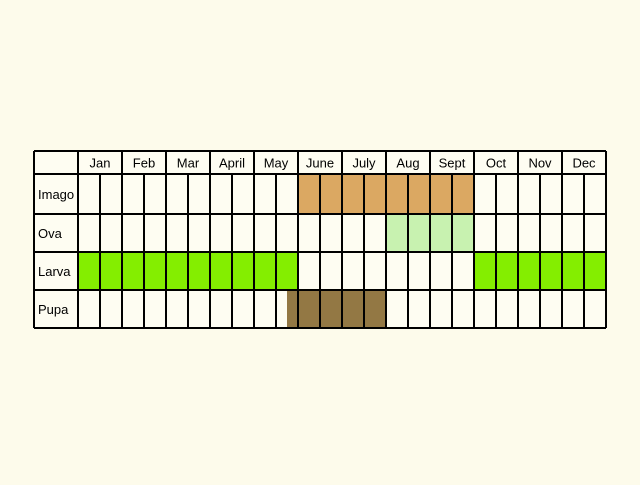 This screenshot has height=485, width=640. Describe the element at coordinates (188, 163) in the screenshot. I see `month-label-mar: Mar` at that location.